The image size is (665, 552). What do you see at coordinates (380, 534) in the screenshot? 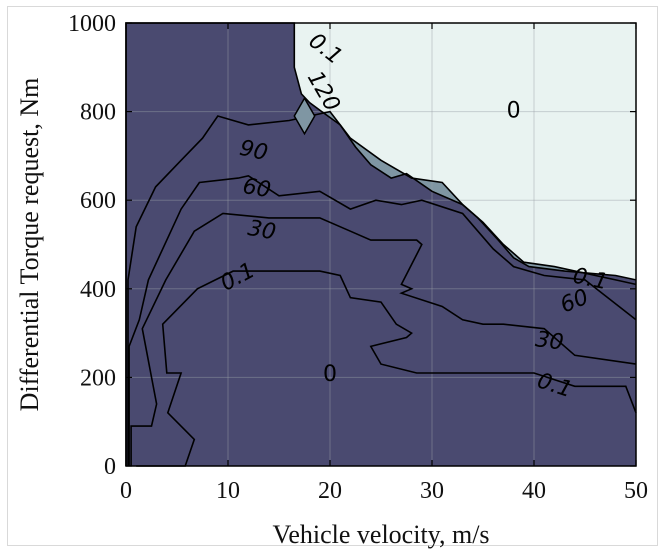
I see `x-axis-label: Vehicle velocity, m/s` at bounding box center [380, 534].